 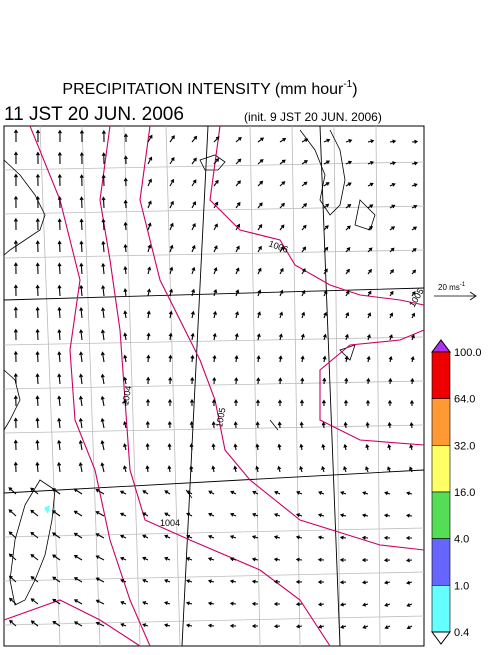 What do you see at coordinates (464, 493) in the screenshot?
I see `colorbar-label: 16.0` at bounding box center [464, 493].